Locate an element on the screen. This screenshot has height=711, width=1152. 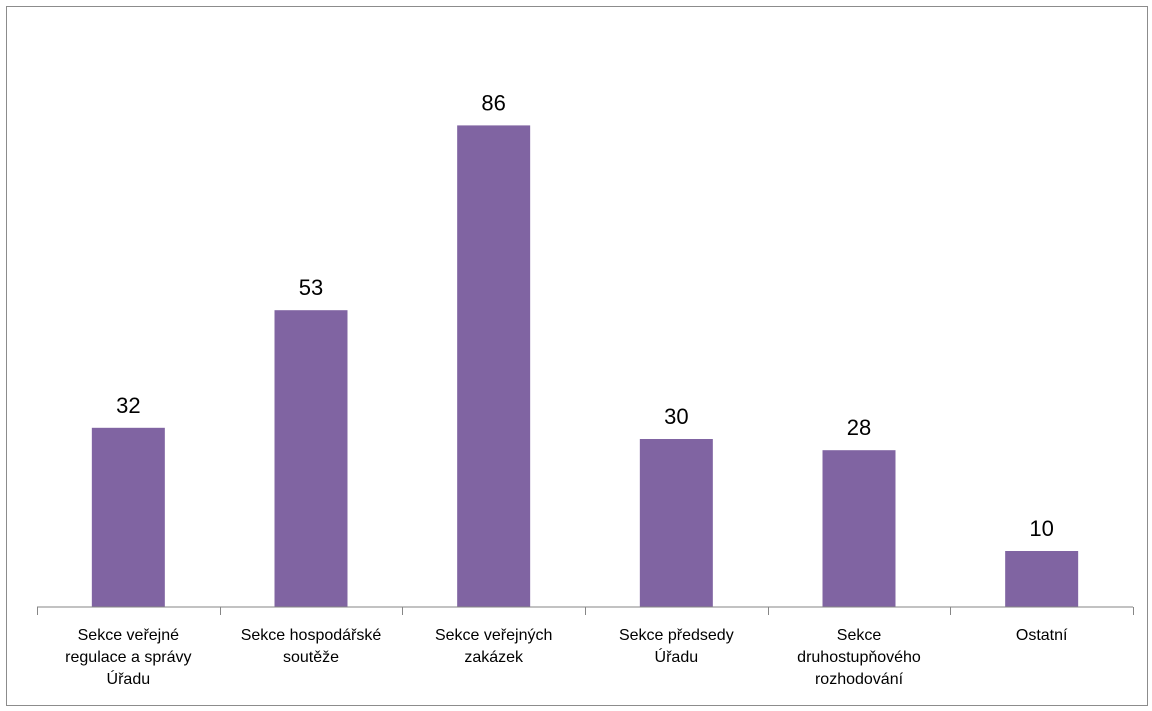
data-label: 10 is located at coordinates (1041, 528).